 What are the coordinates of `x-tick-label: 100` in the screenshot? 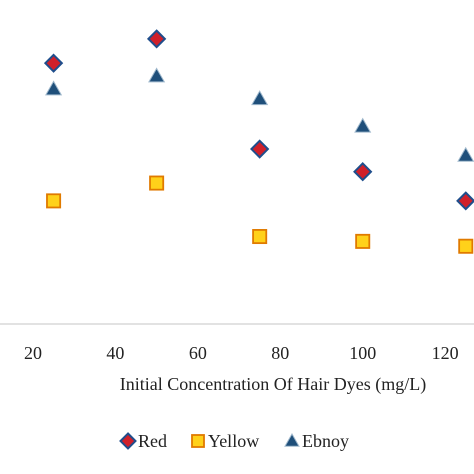 It's located at (362, 353).